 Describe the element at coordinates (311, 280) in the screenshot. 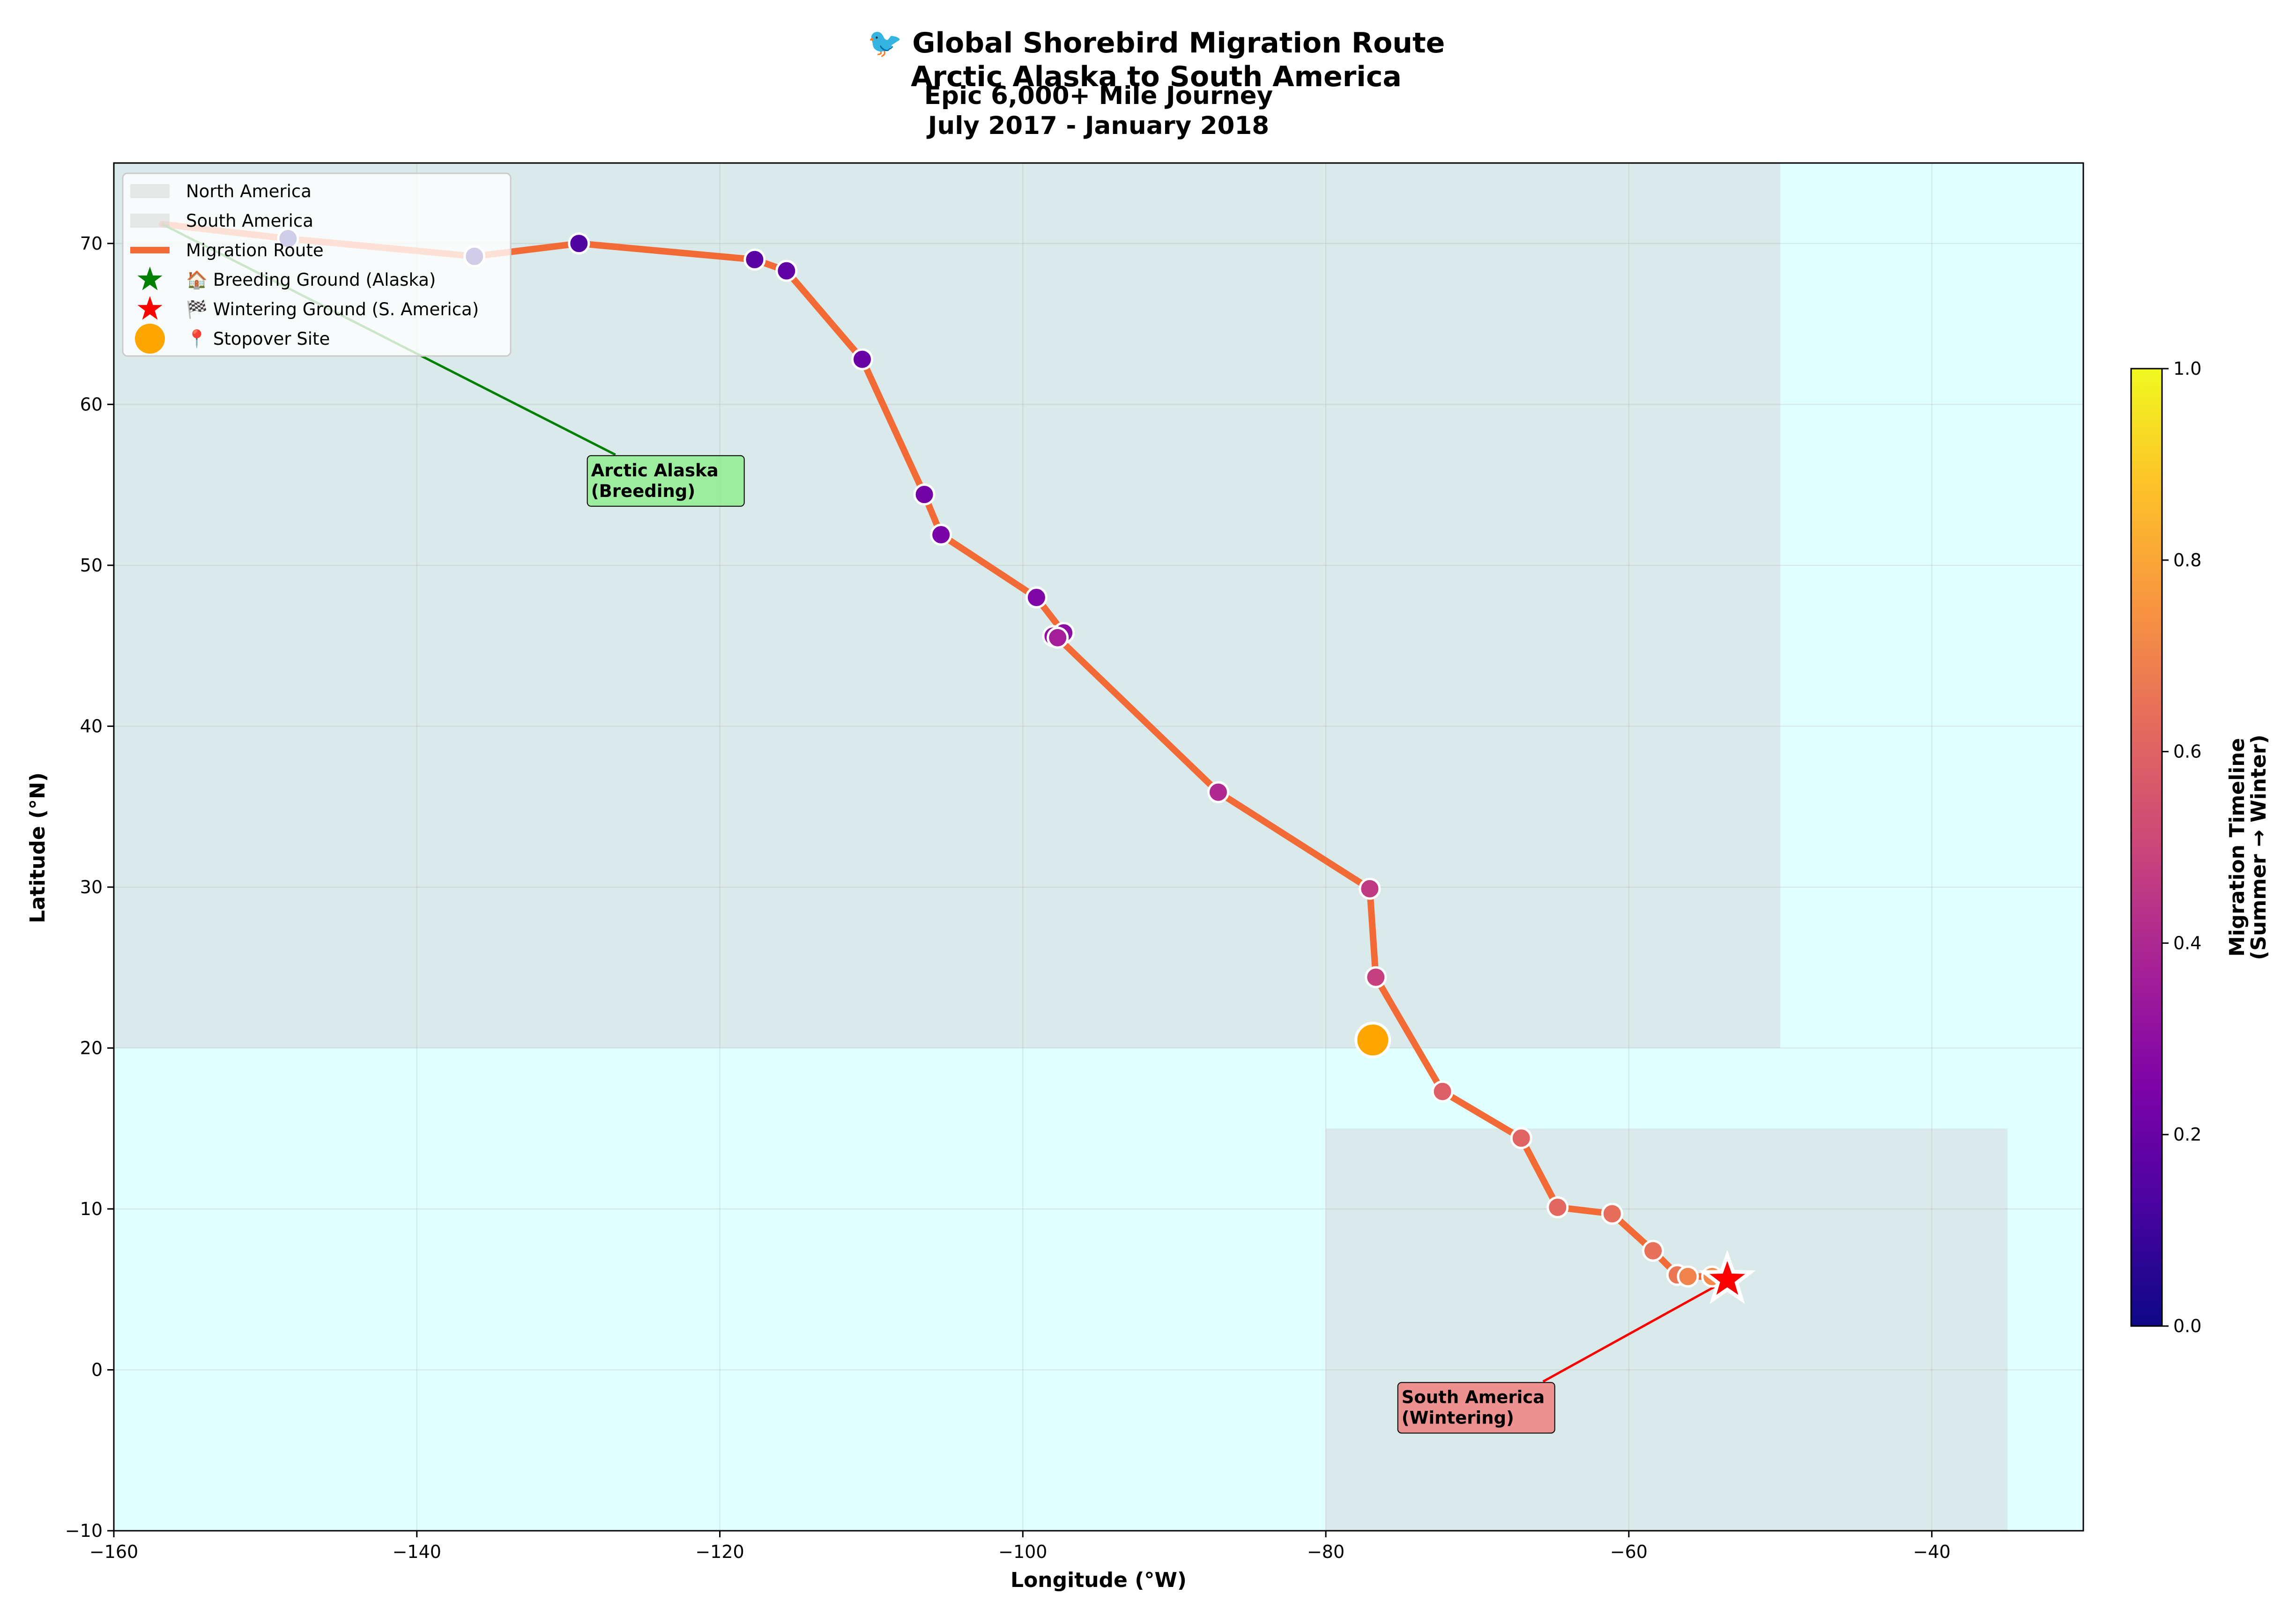

I see `legend-label: 🏠 Breeding Ground (Alaska)` at that location.